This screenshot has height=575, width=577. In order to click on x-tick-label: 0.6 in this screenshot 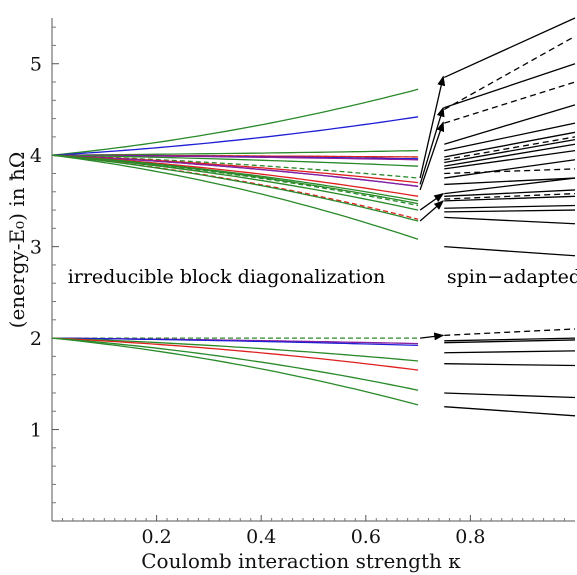, I will do `click(366, 537)`.